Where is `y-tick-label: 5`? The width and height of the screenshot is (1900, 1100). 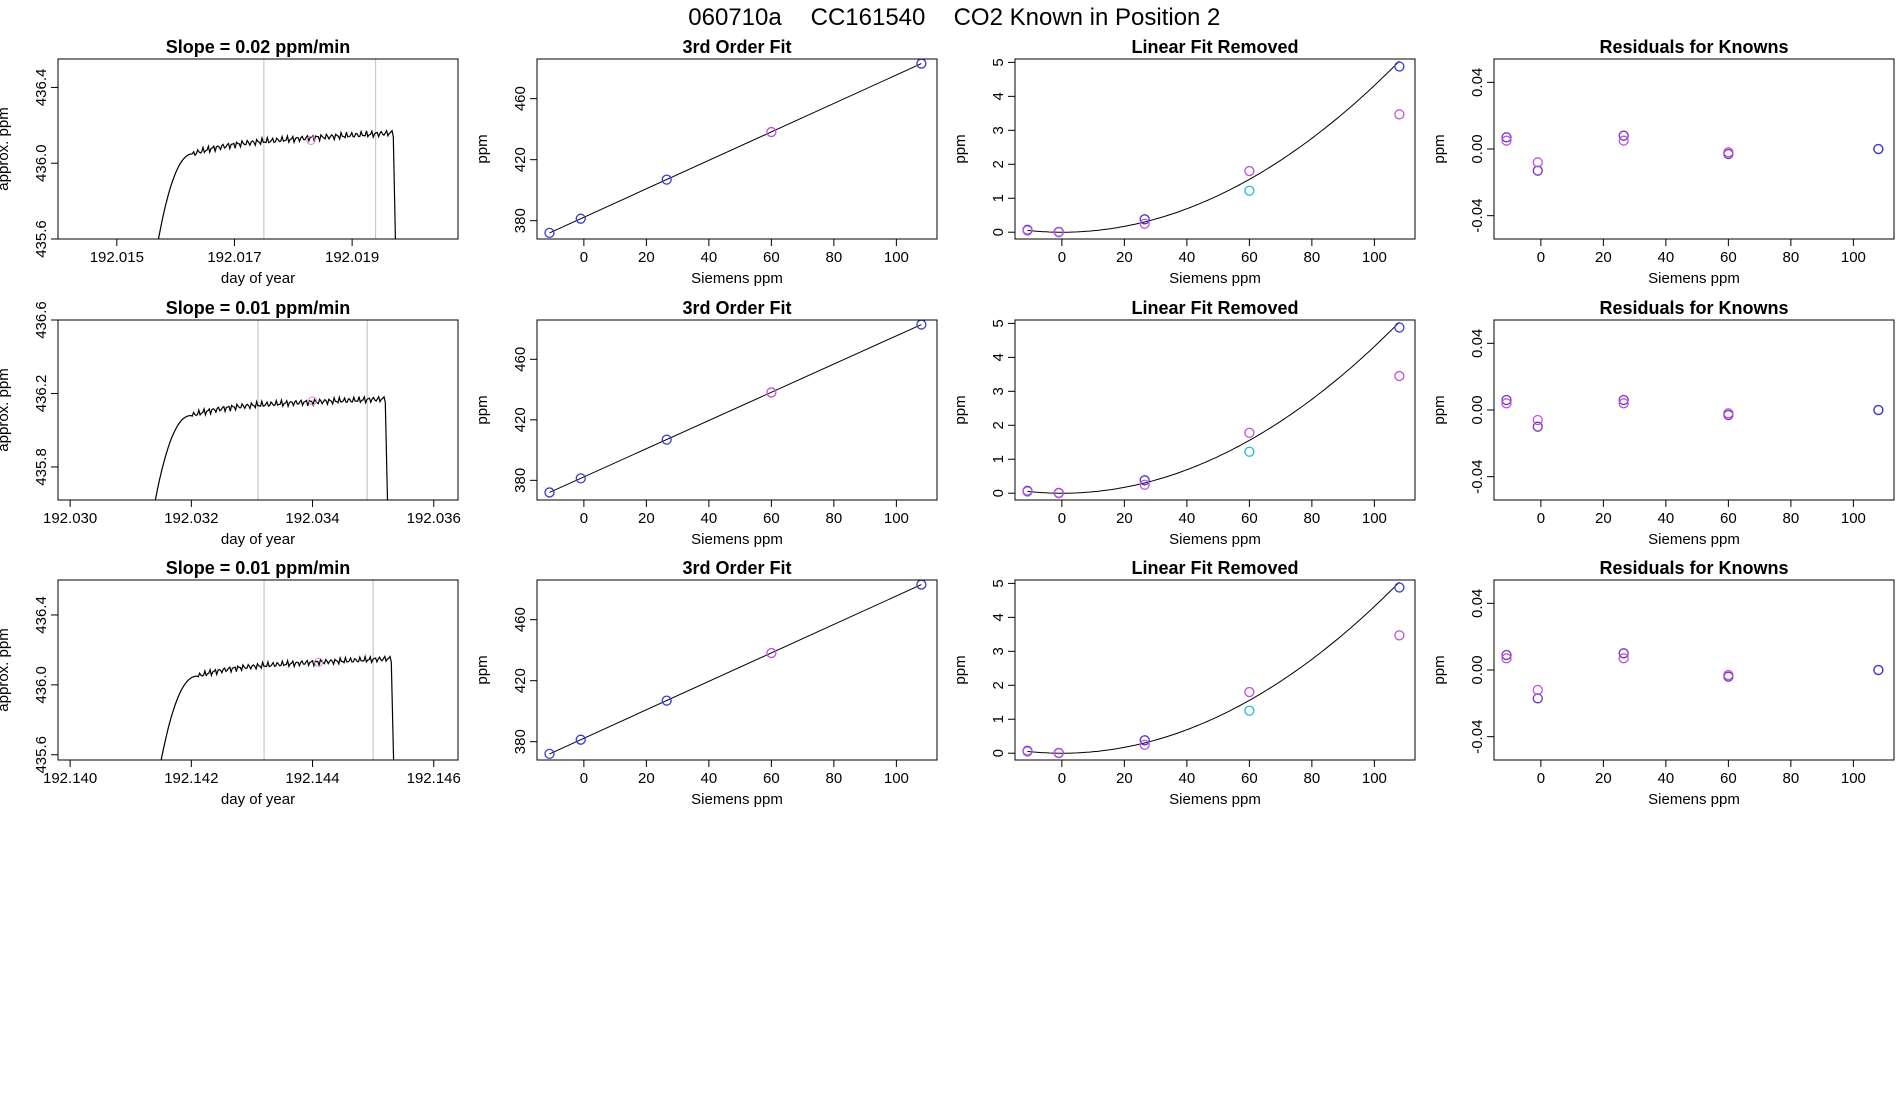
y-tick-label: 5 is located at coordinates (998, 583).